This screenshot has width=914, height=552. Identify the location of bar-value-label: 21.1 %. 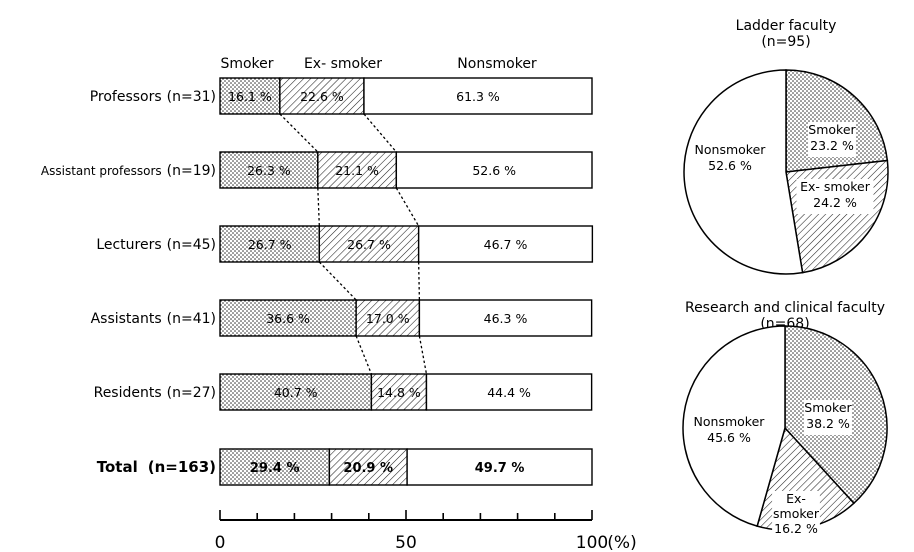
(357, 170).